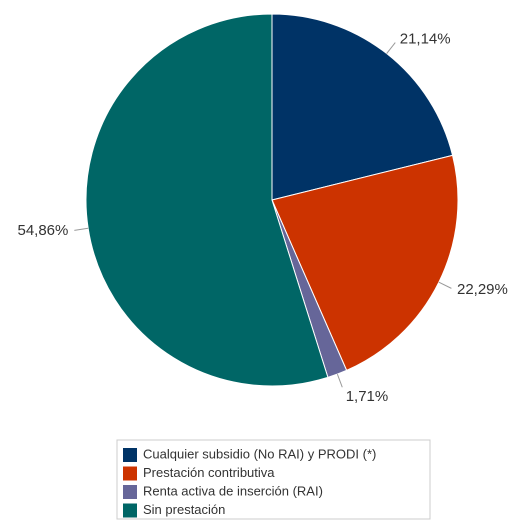 The height and width of the screenshot is (525, 514). Describe the element at coordinates (259, 453) in the screenshot. I see `legend-label: Cualquier subsidio (No RAI) y PRODI (*)` at that location.